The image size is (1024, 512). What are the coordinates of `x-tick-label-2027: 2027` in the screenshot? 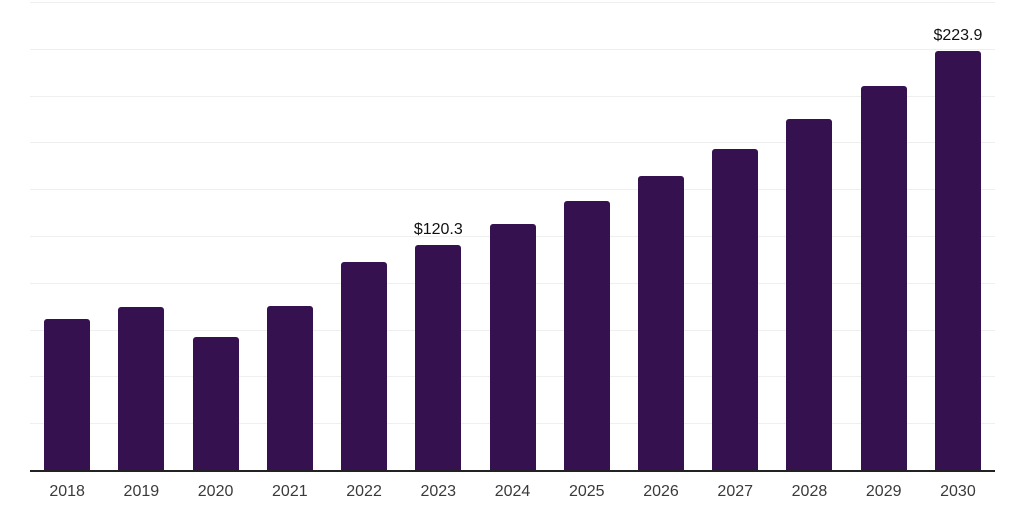 It's located at (735, 491).